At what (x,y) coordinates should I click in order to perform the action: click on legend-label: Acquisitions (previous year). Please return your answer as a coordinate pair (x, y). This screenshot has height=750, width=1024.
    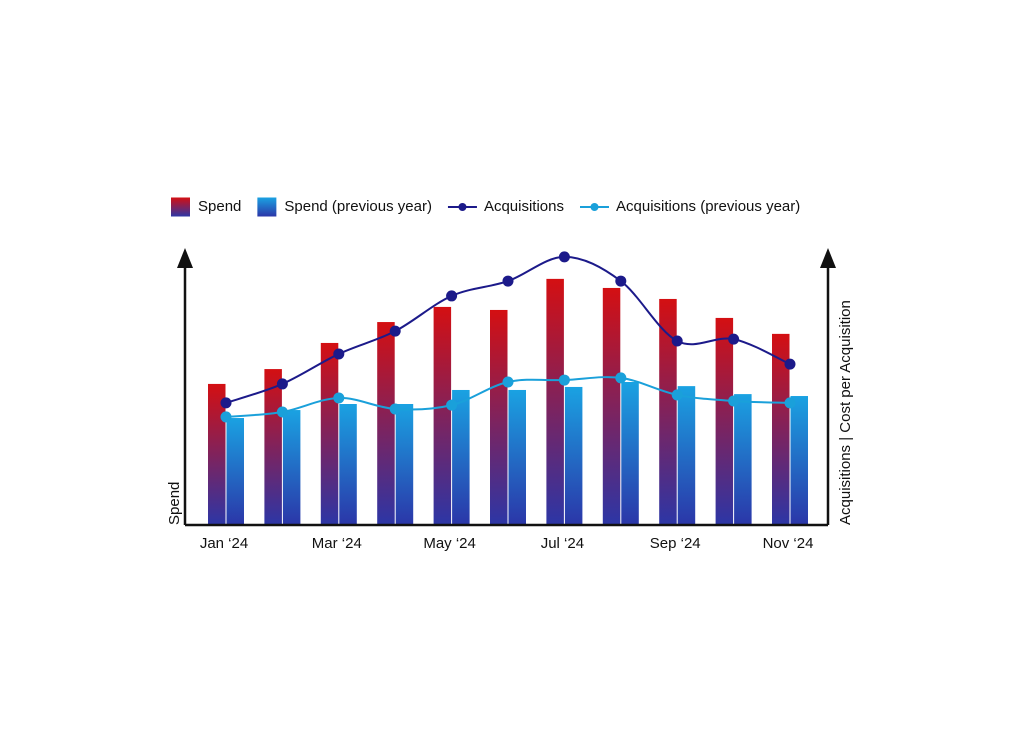
    Looking at the image, I should click on (708, 206).